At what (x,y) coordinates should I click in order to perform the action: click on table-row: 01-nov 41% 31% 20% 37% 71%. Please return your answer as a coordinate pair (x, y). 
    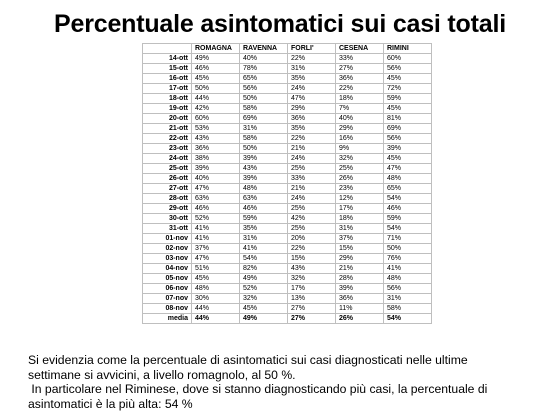
    Looking at the image, I should click on (287, 238).